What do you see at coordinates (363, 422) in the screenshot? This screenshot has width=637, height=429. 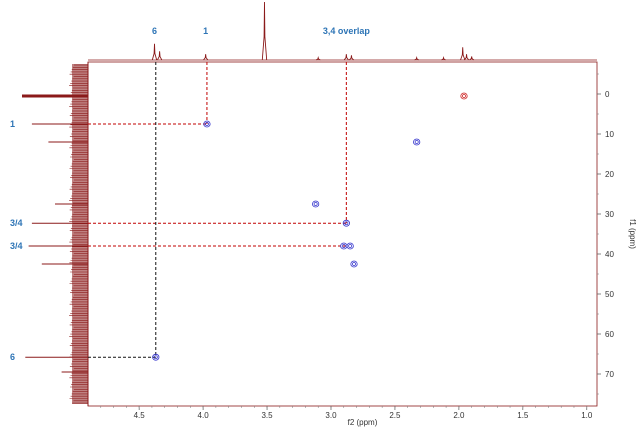 I see `x-axis-label: f2 (ppm)` at bounding box center [363, 422].